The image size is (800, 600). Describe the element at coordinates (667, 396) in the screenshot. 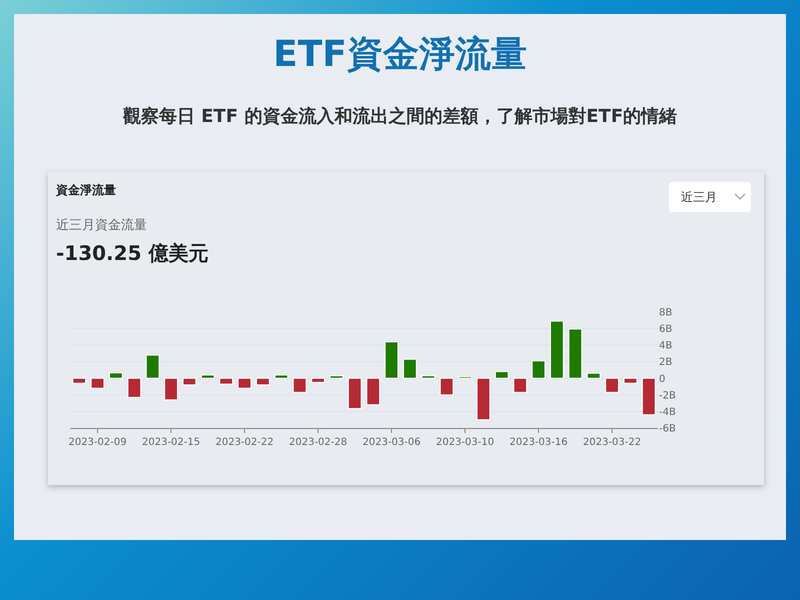

I see `y-tick-label: -2B` at that location.